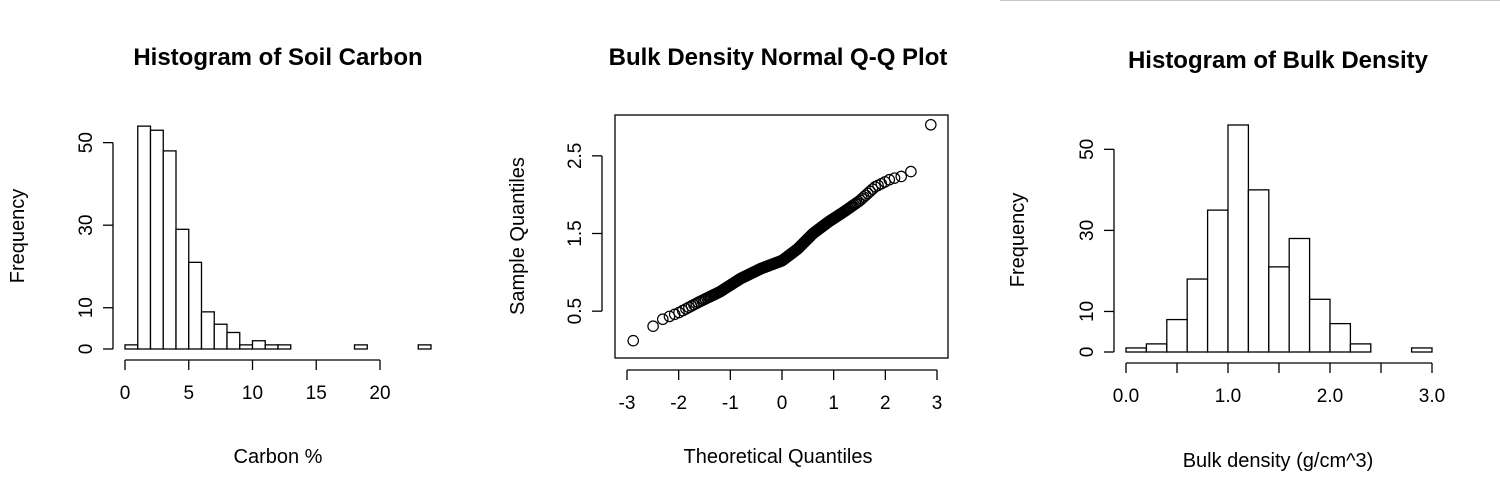 Image resolution: width=1500 pixels, height=499 pixels. I want to click on x-tick-label: 2.0, so click(1330, 396).